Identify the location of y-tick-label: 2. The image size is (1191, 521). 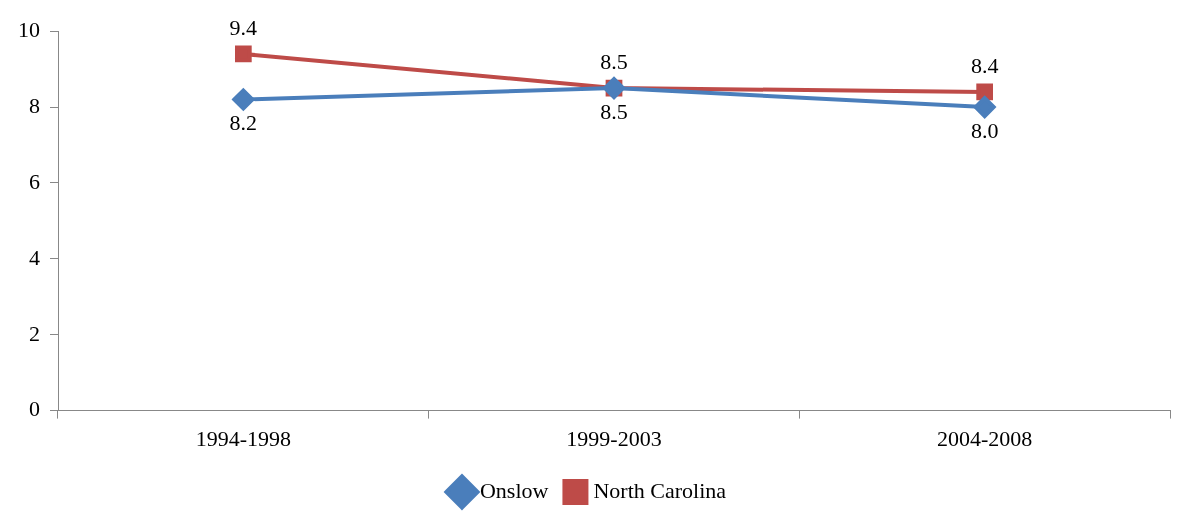
(34, 333).